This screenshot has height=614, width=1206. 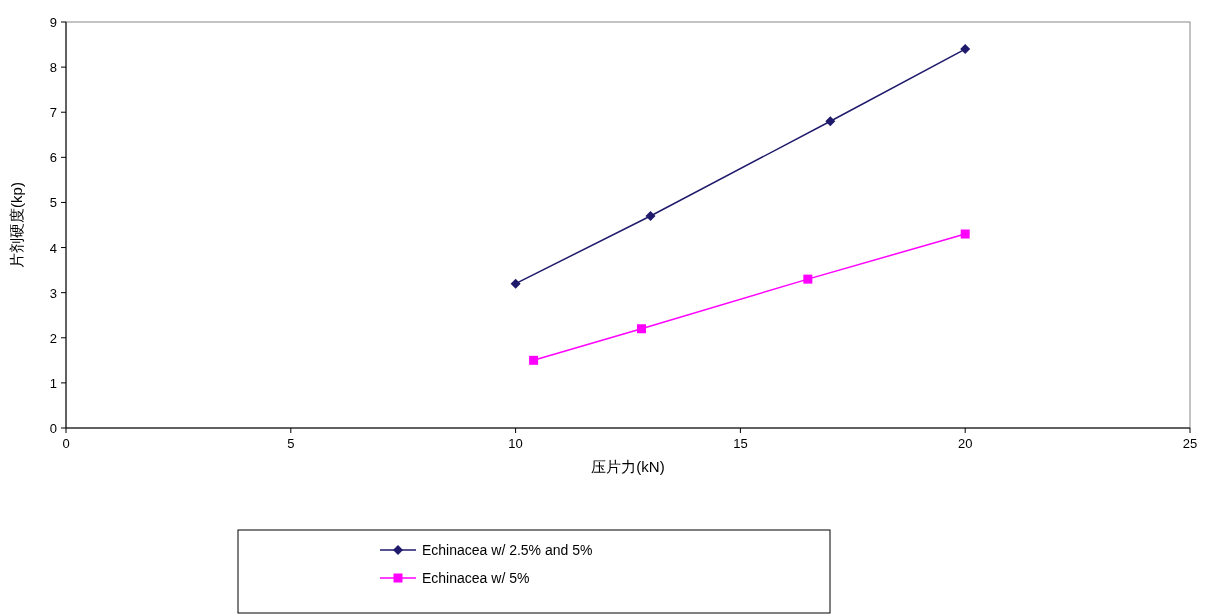 I want to click on y-tick-label: 6, so click(x=53, y=158).